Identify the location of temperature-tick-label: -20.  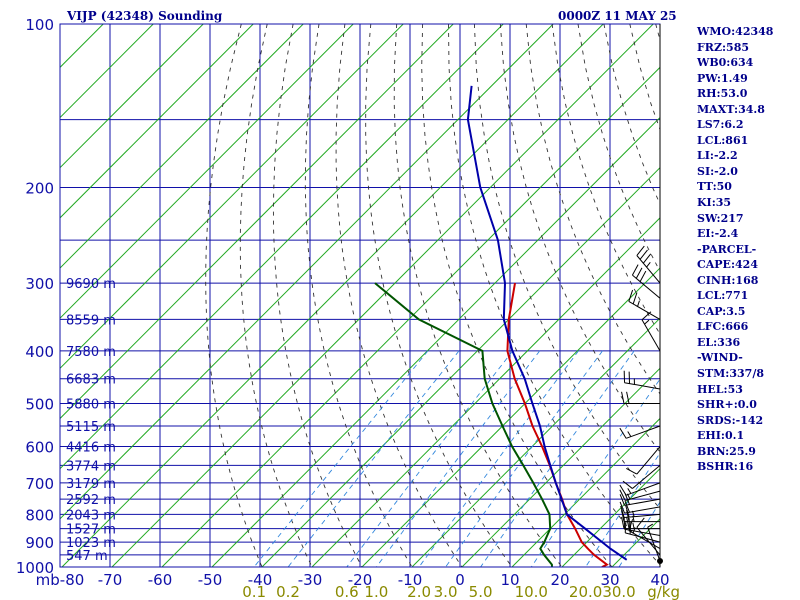
(360, 580).